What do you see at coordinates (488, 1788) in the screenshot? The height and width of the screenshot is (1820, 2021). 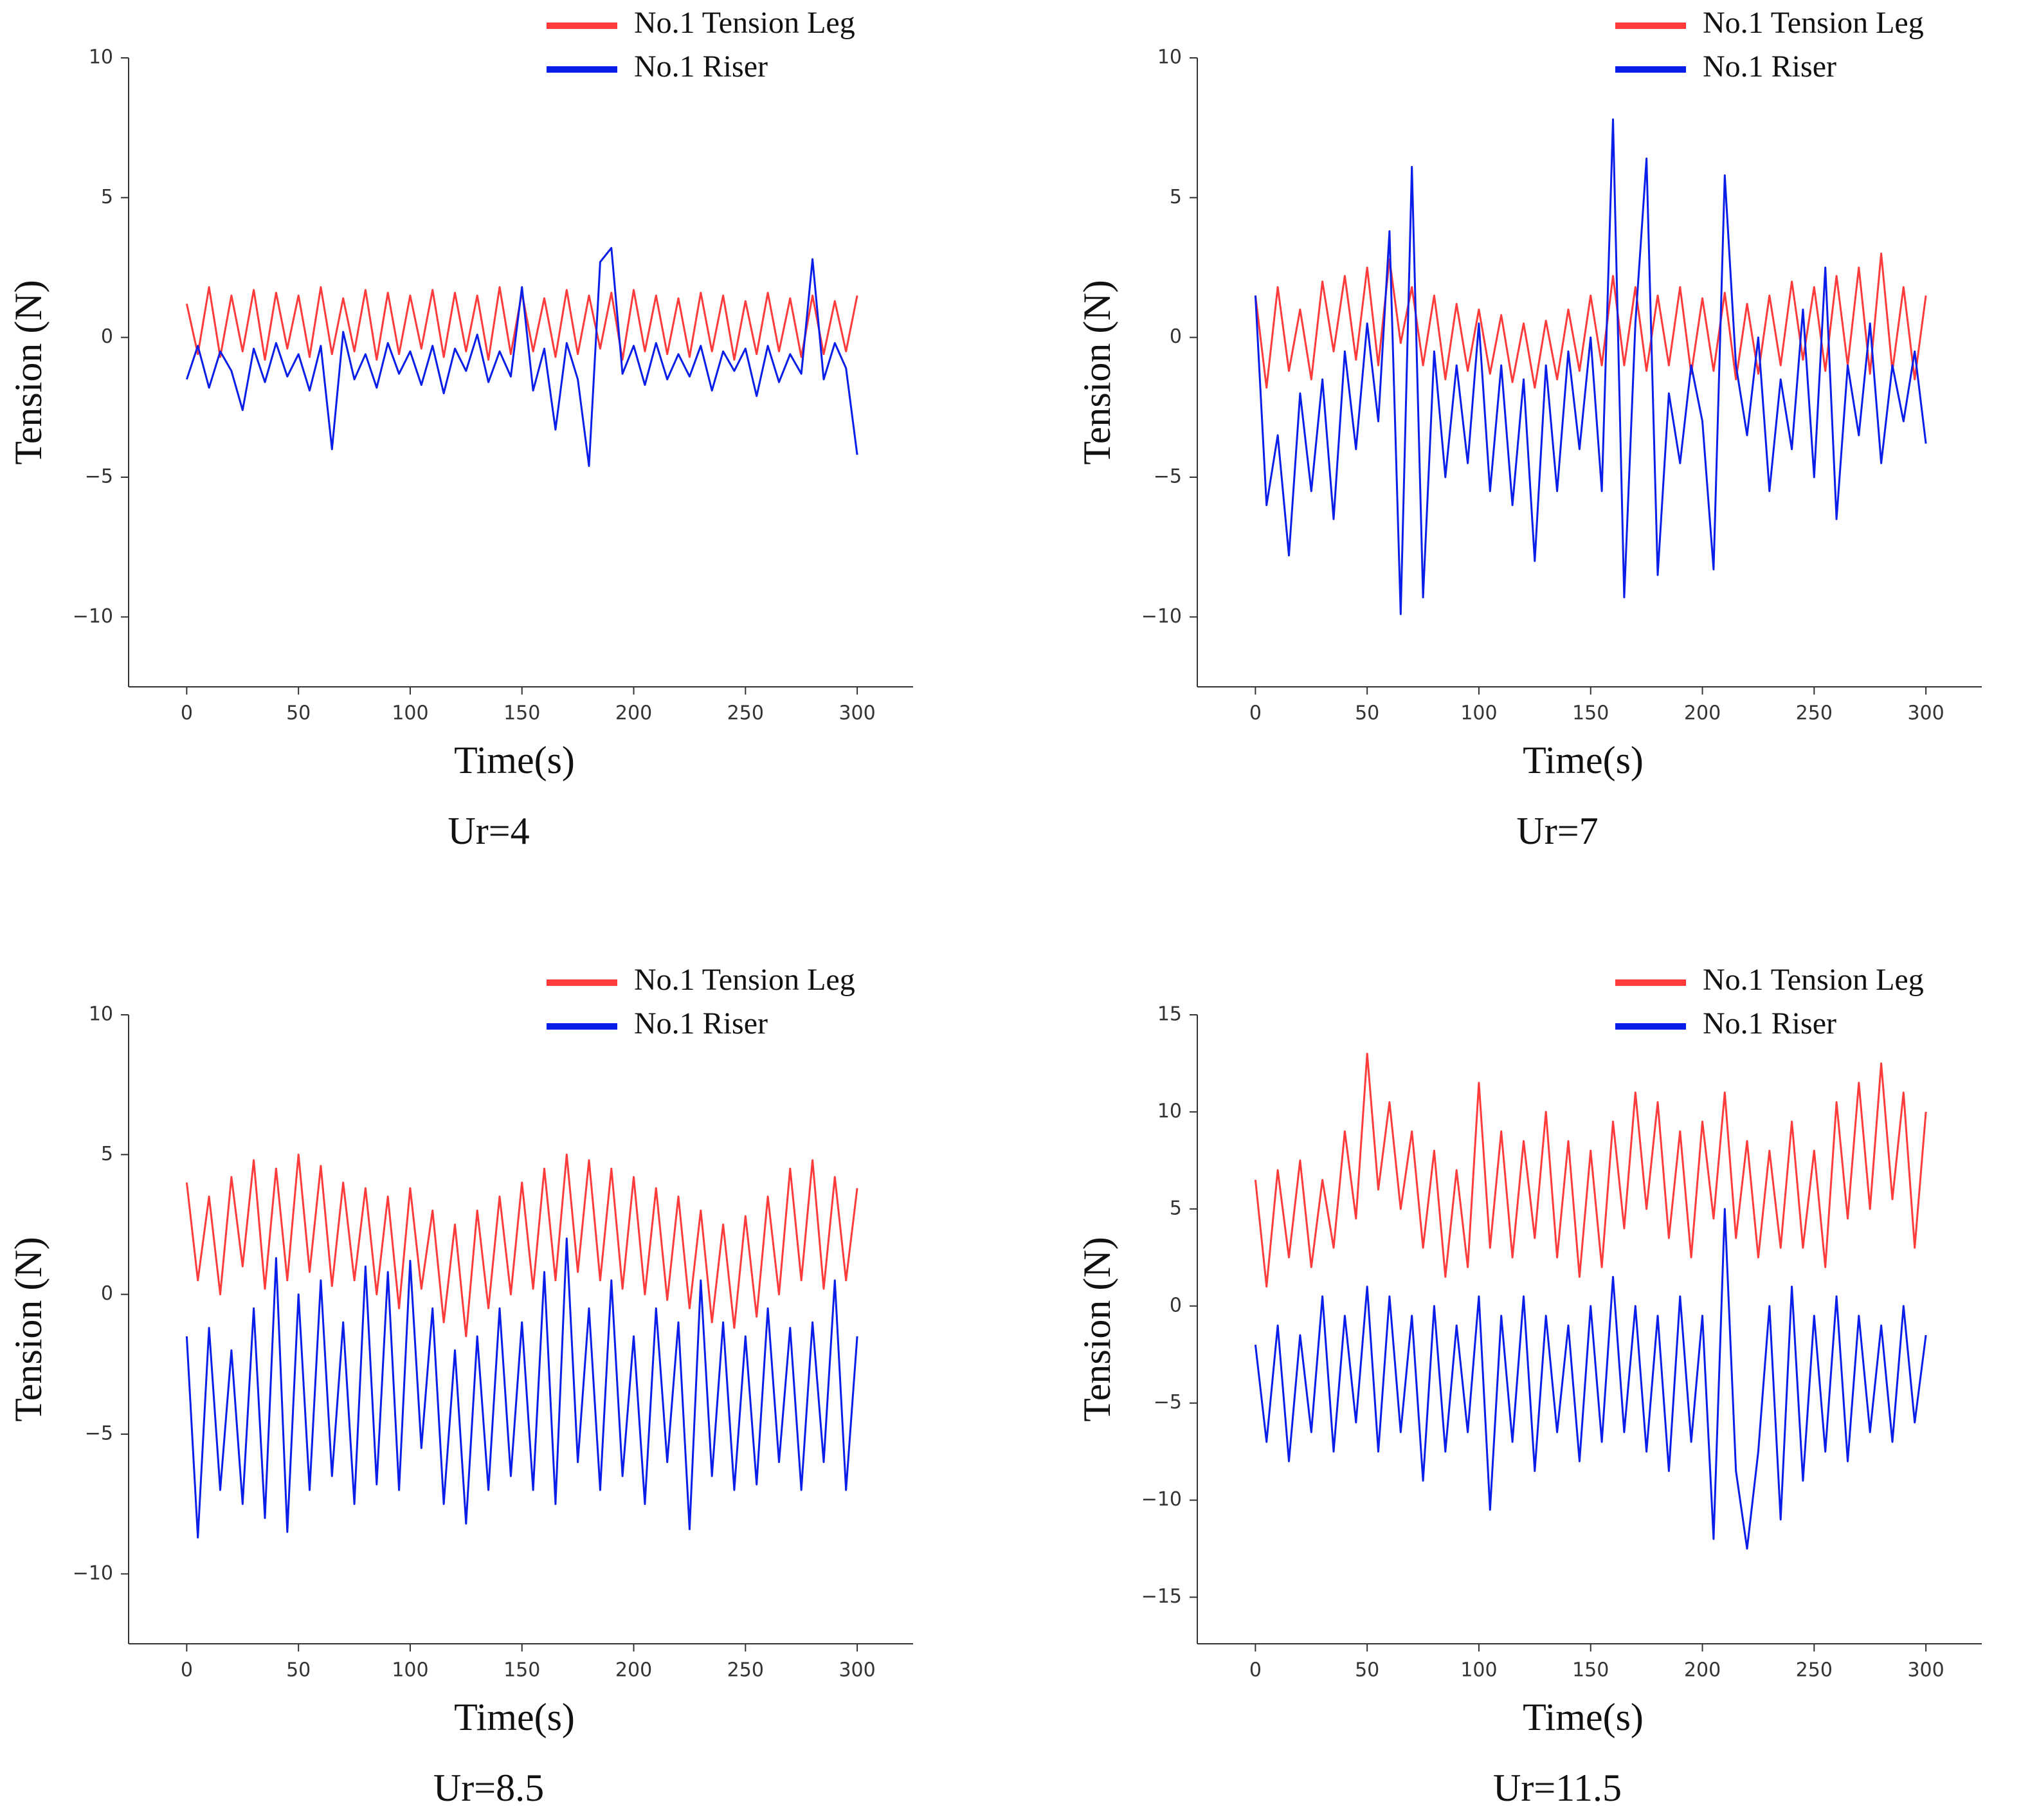 I see `caption: Ur=8.5` at bounding box center [488, 1788].